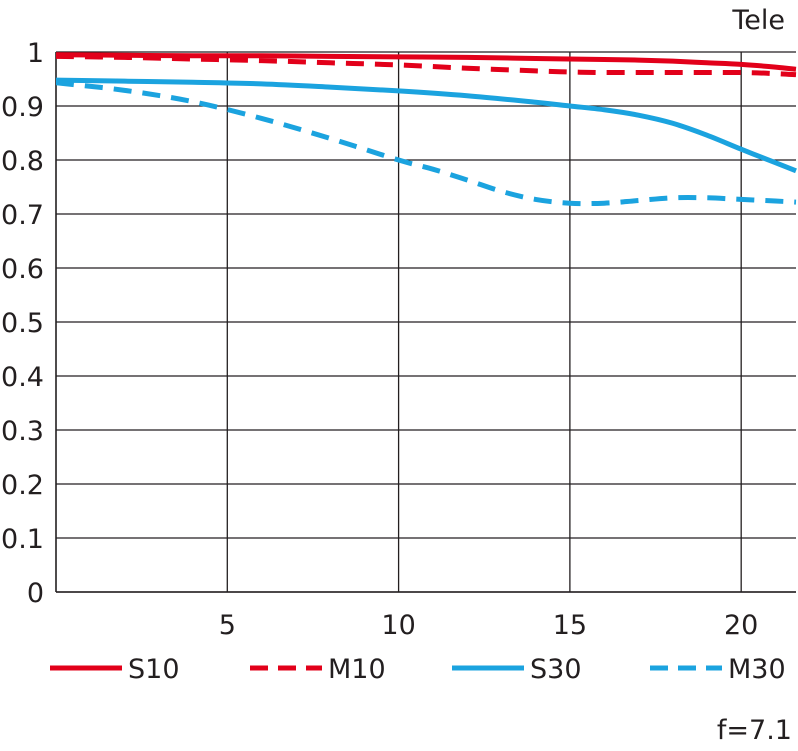 The height and width of the screenshot is (751, 798). I want to click on x-tick-label: 15, so click(570, 625).